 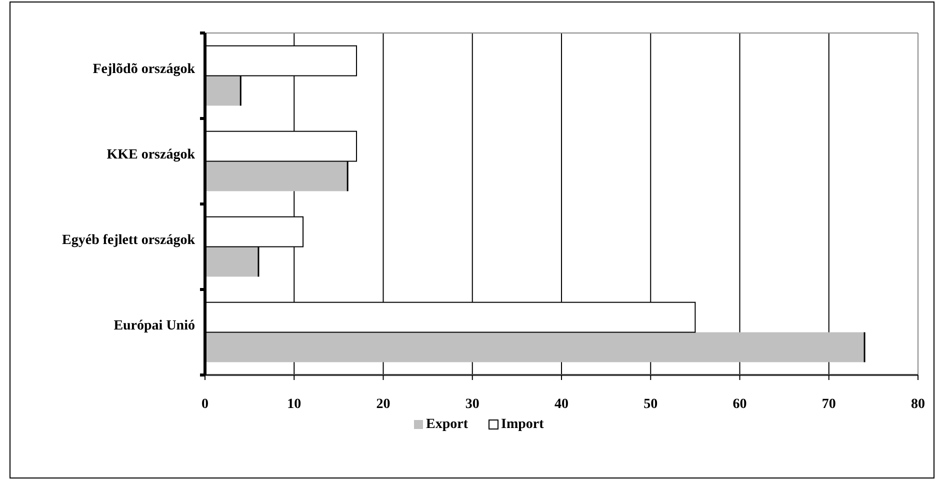 I want to click on y-tick-label: Egyéb fejlett országok, so click(x=129, y=240).